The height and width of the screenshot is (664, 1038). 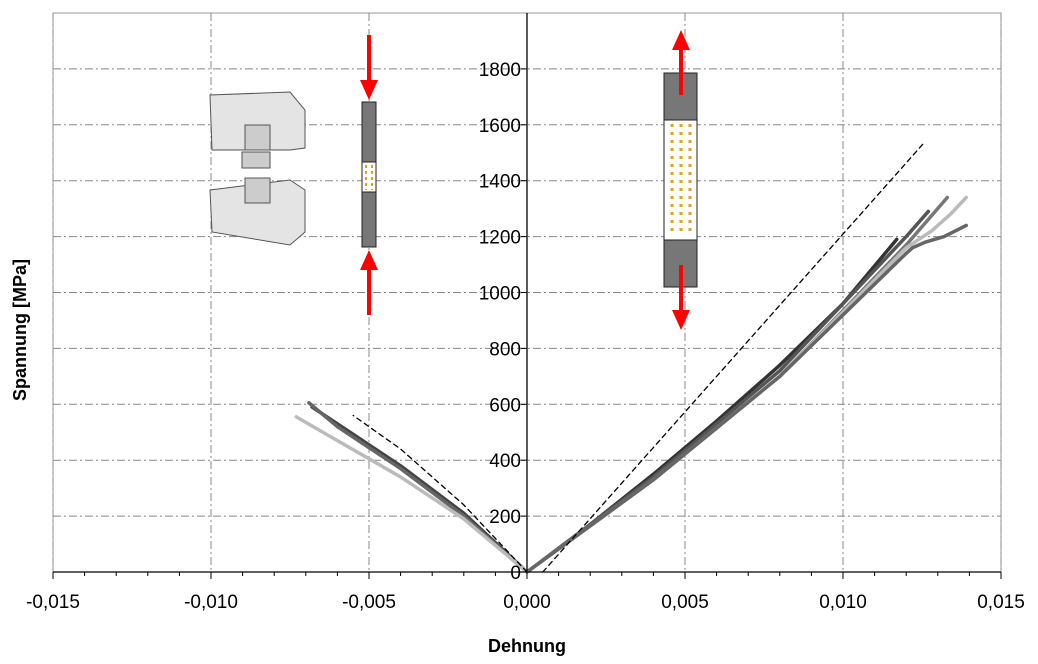 I want to click on y-axis-title: Spannung [MPa], so click(x=20, y=330).